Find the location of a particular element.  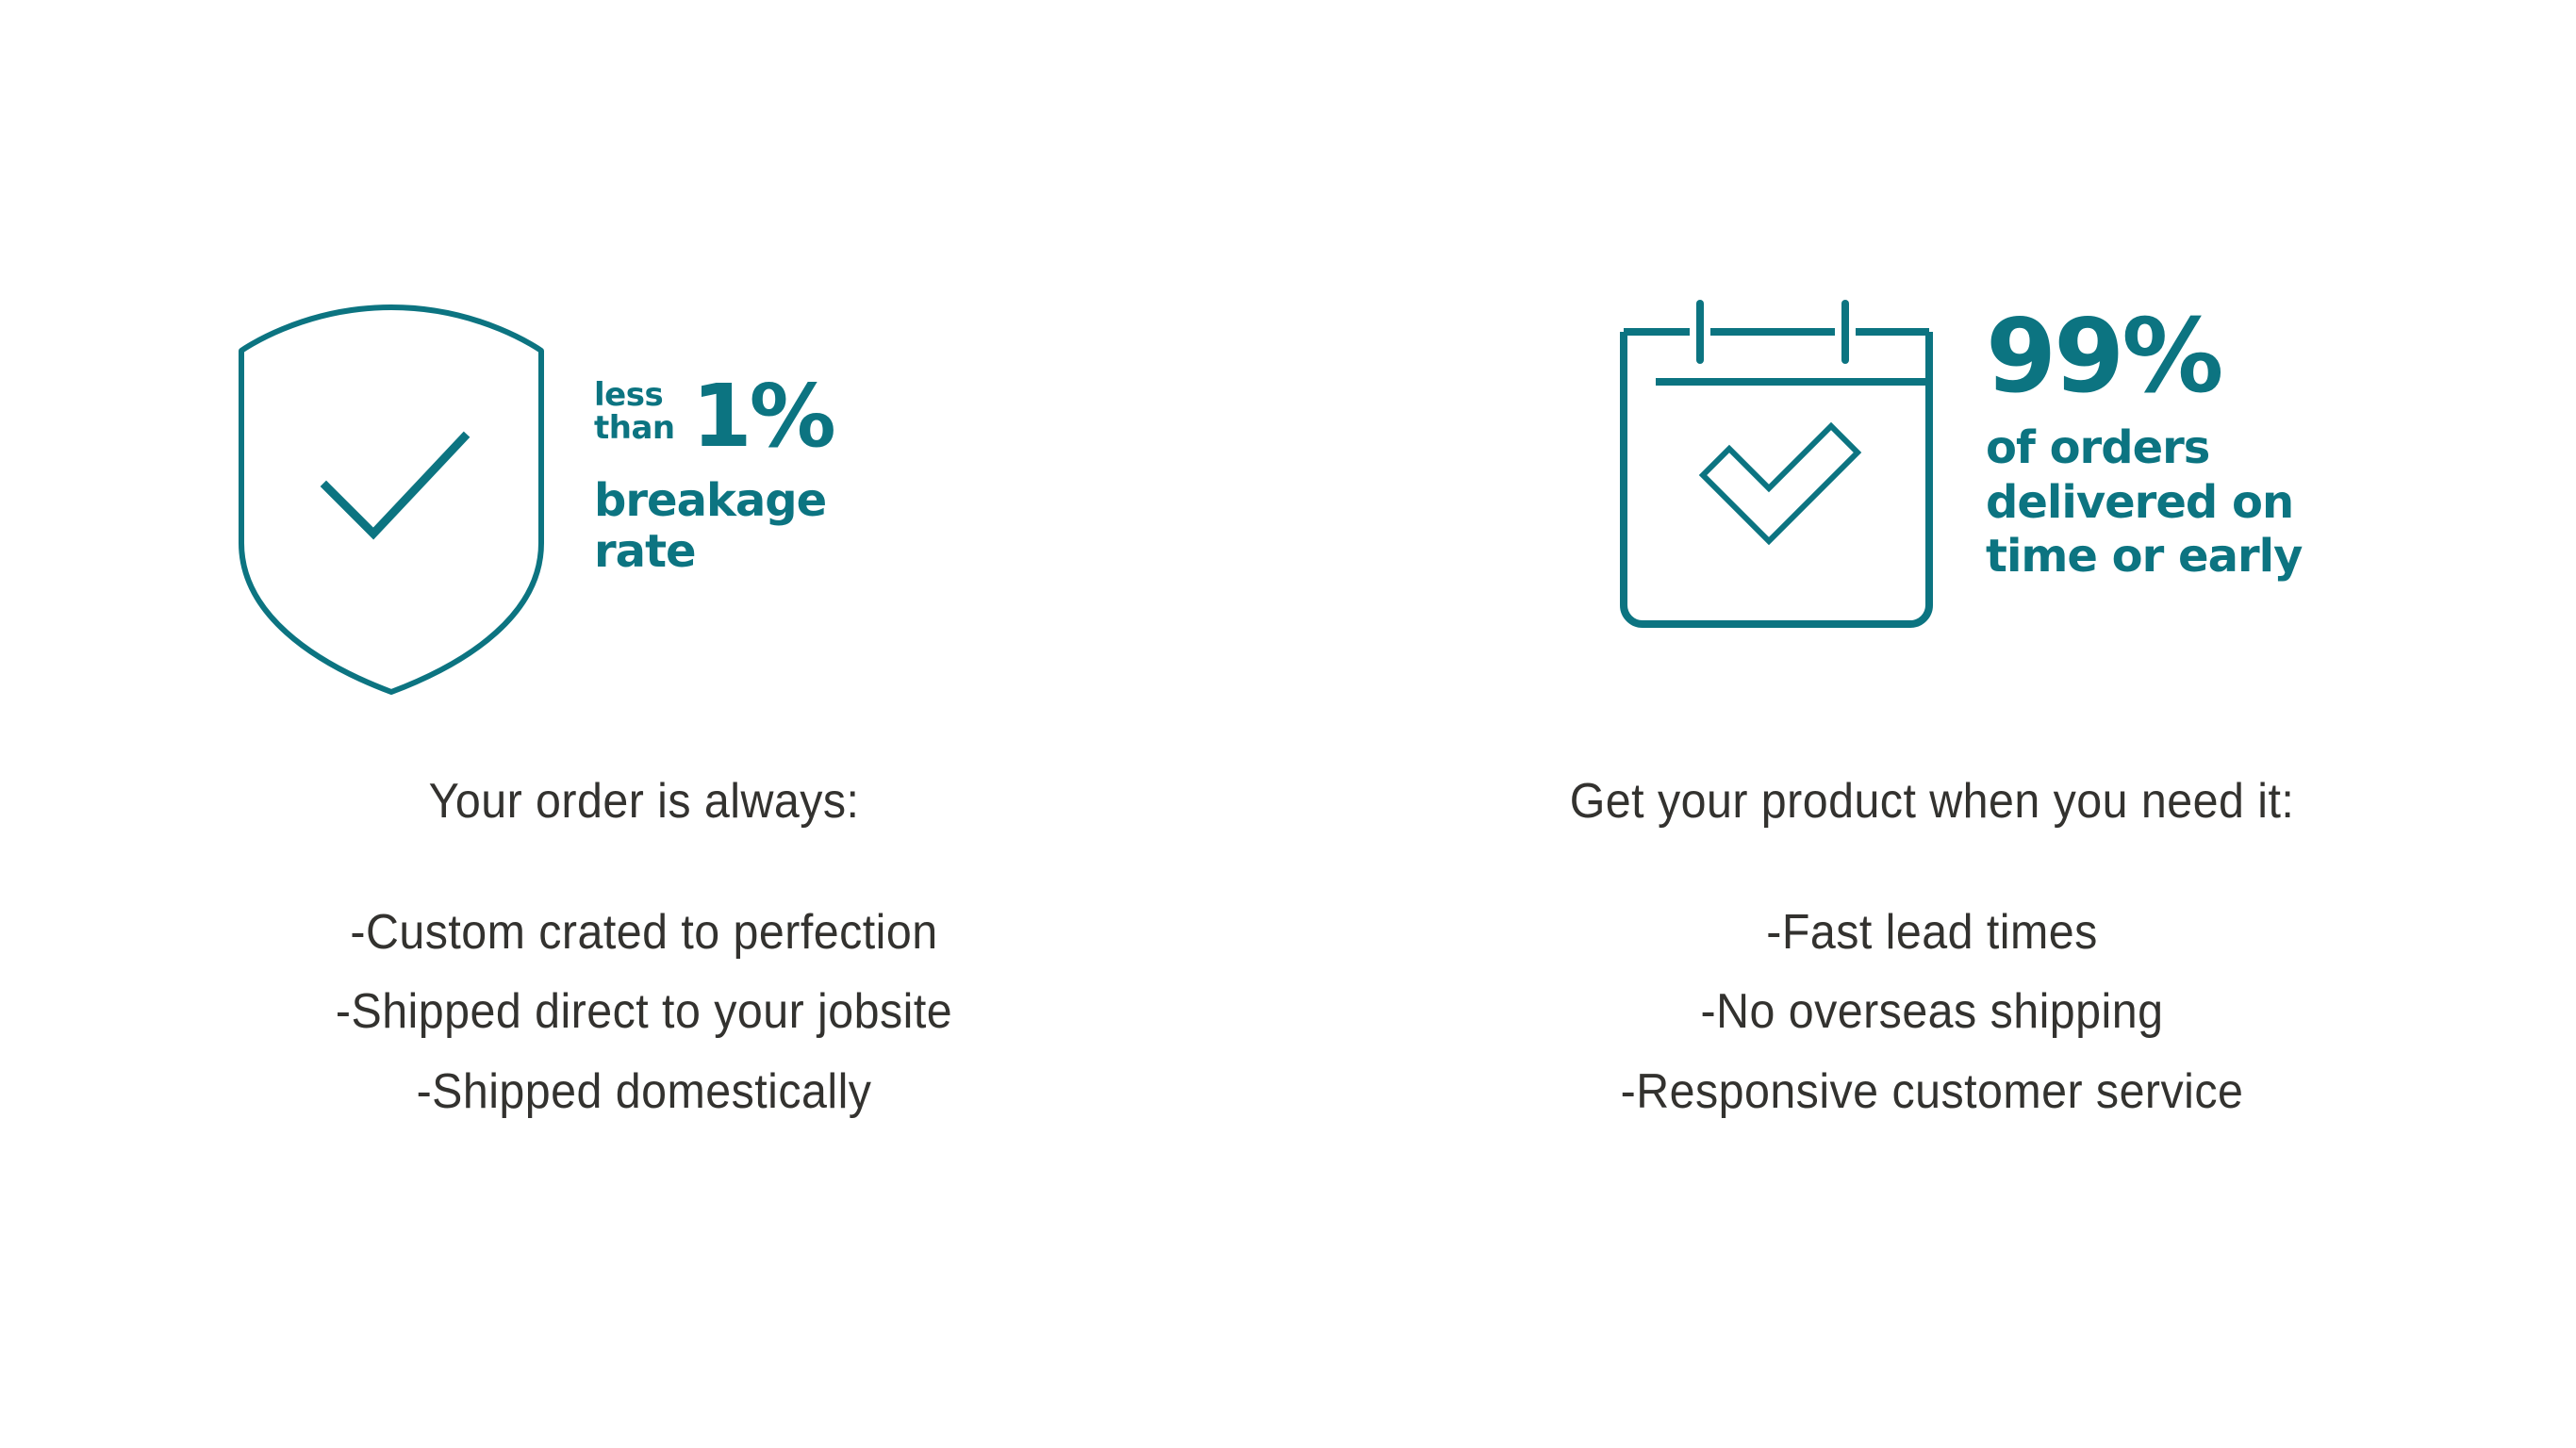

stat-text-breakage: less than 1% breakage rate is located at coordinates (715, 472).